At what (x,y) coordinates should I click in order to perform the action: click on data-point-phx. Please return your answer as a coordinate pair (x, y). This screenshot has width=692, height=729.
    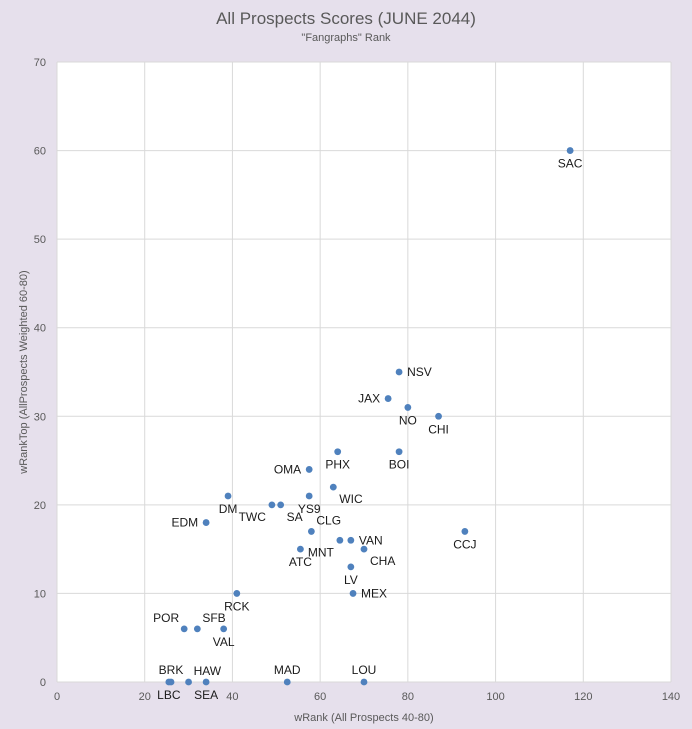
    Looking at the image, I should click on (338, 452).